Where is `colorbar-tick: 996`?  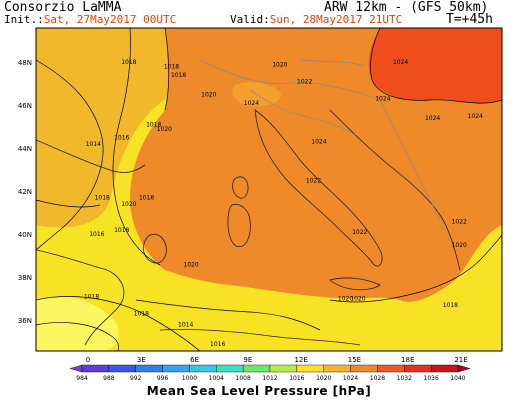
colorbar-tick: 996 is located at coordinates (163, 378).